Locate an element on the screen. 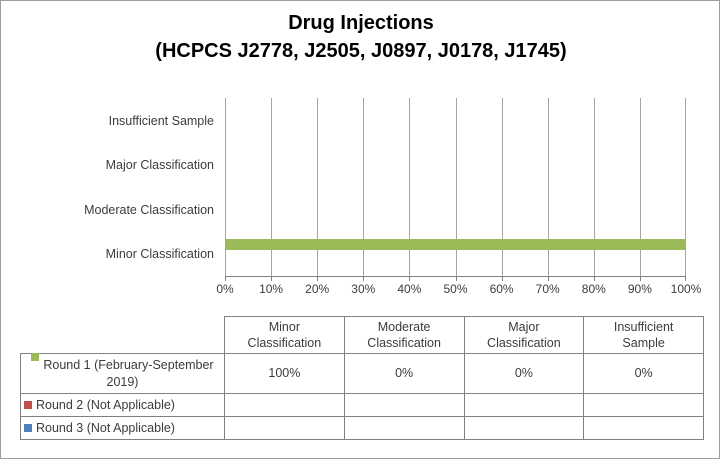 This screenshot has height=459, width=720. value-round1-moderate: 0% is located at coordinates (404, 374).